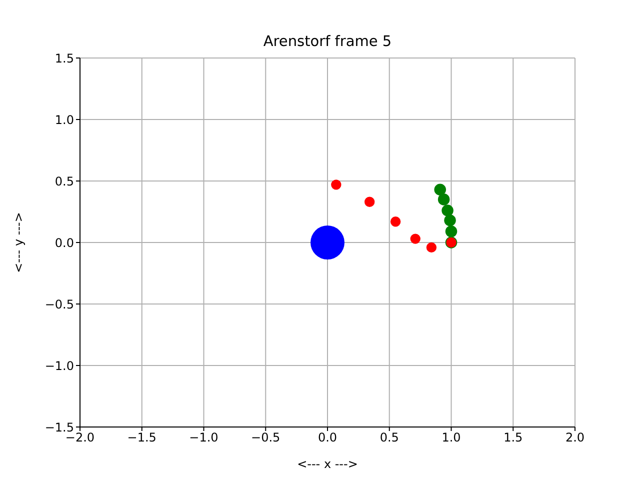  What do you see at coordinates (64, 243) in the screenshot?
I see `y-tick-label: 0.0` at bounding box center [64, 243].